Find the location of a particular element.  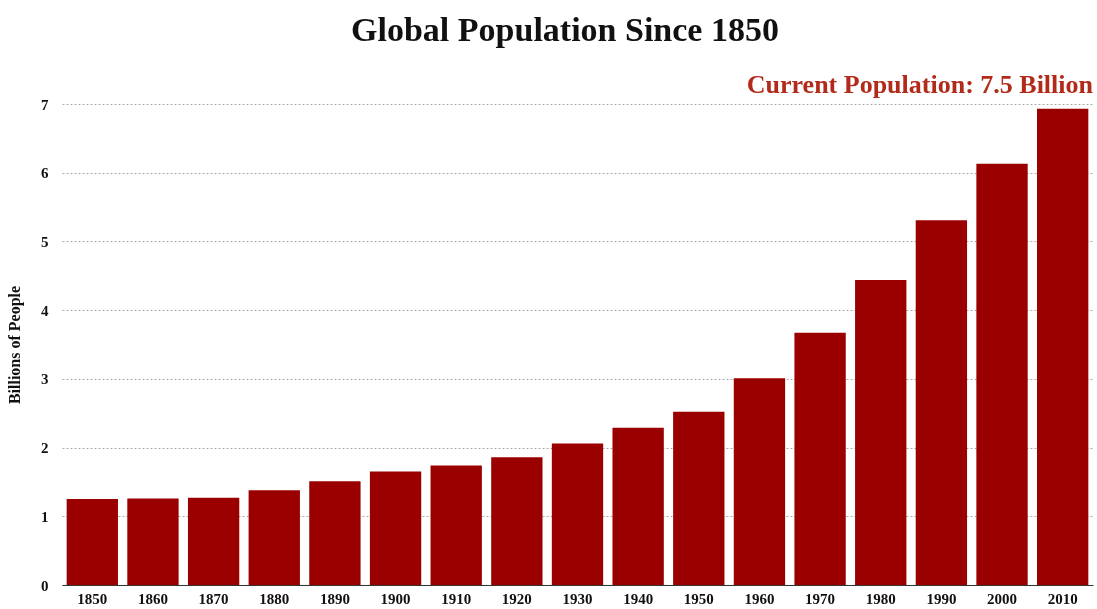

y-tick-label: 0 is located at coordinates (45, 585).